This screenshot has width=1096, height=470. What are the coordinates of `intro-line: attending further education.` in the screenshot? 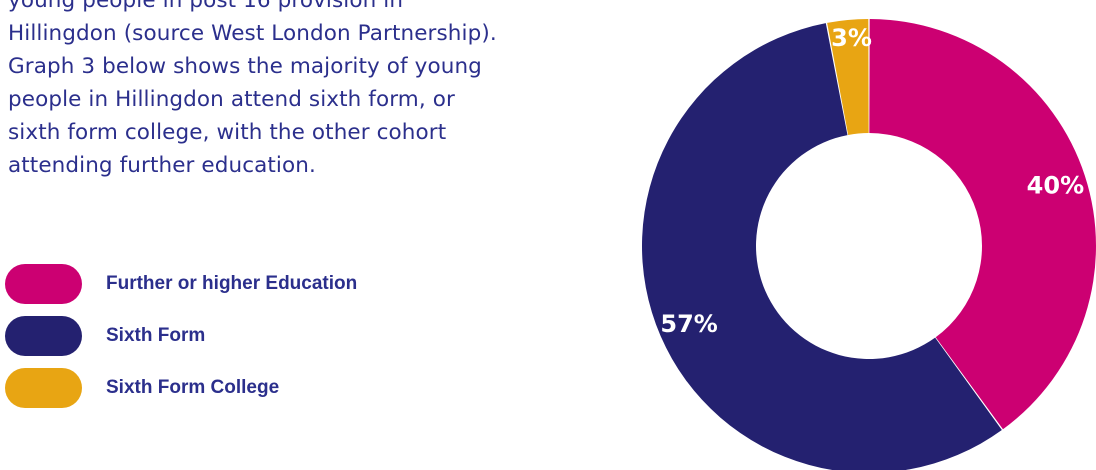 It's located at (162, 165).